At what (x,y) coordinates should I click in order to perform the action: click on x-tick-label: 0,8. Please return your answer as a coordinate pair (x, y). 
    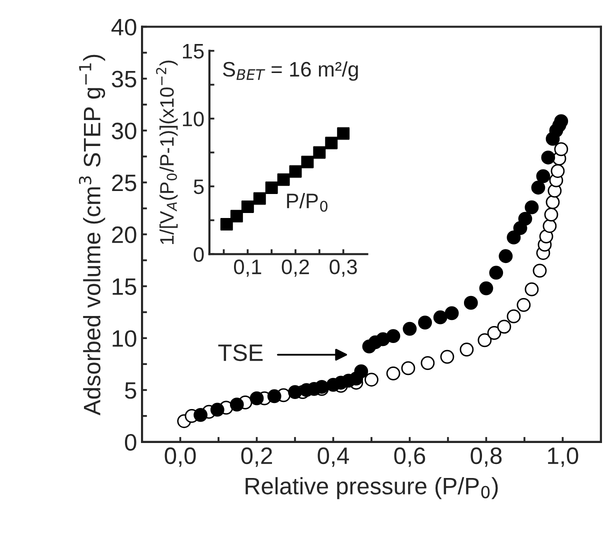
    Looking at the image, I should click on (486, 457).